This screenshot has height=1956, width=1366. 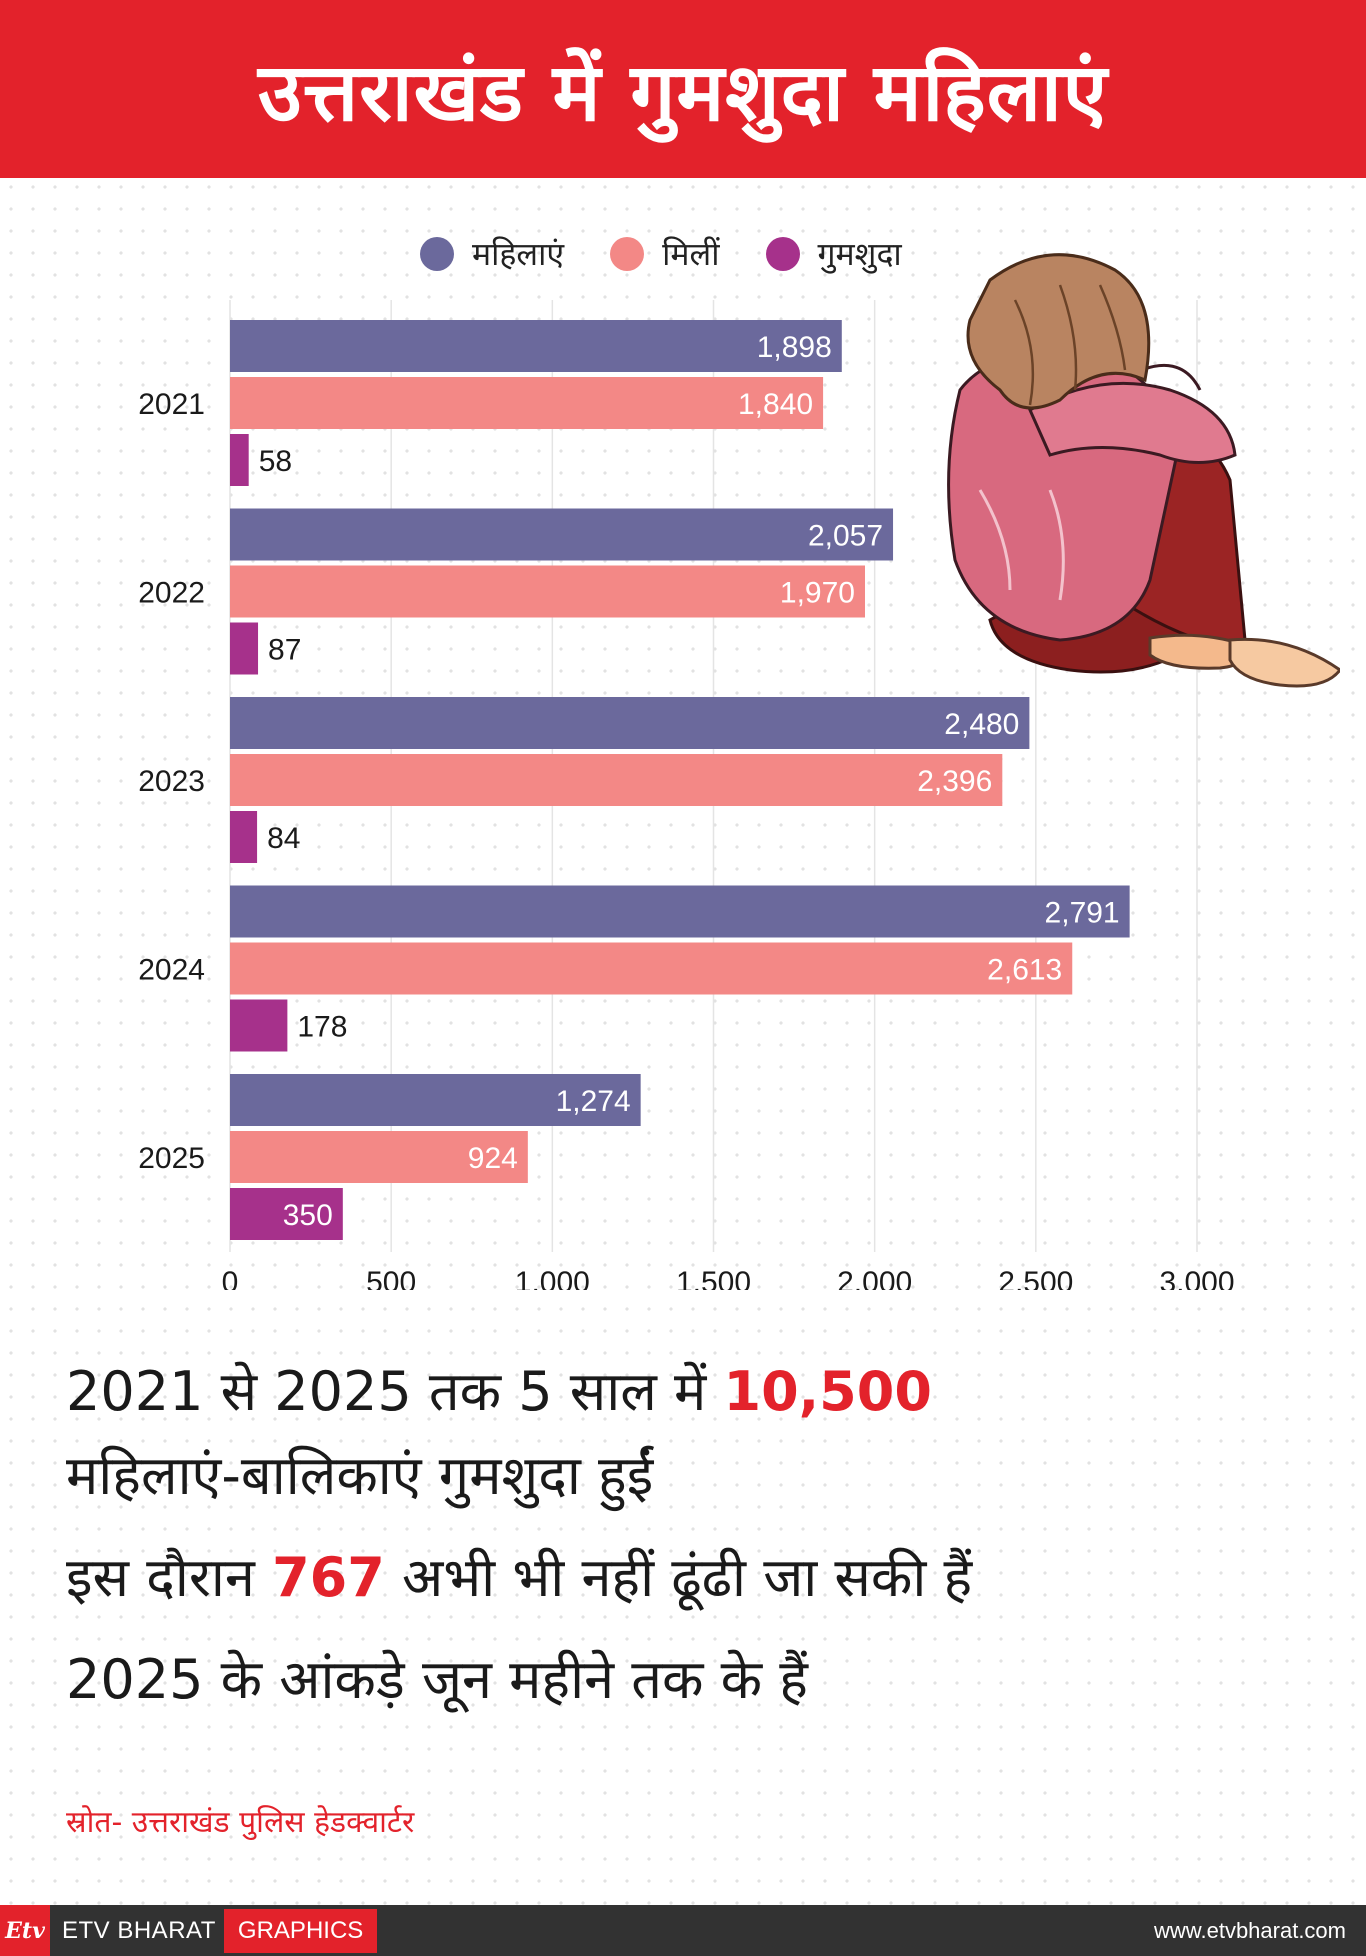 What do you see at coordinates (171, 781) in the screenshot?
I see `category-label-2023: 2023` at bounding box center [171, 781].